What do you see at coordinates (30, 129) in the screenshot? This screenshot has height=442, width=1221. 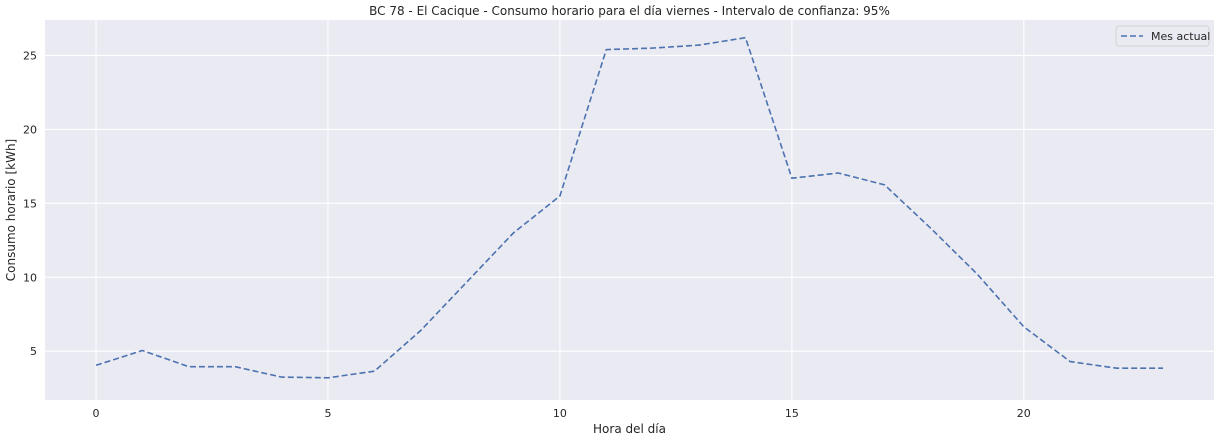 I see `y-tick-label: 20` at bounding box center [30, 129].